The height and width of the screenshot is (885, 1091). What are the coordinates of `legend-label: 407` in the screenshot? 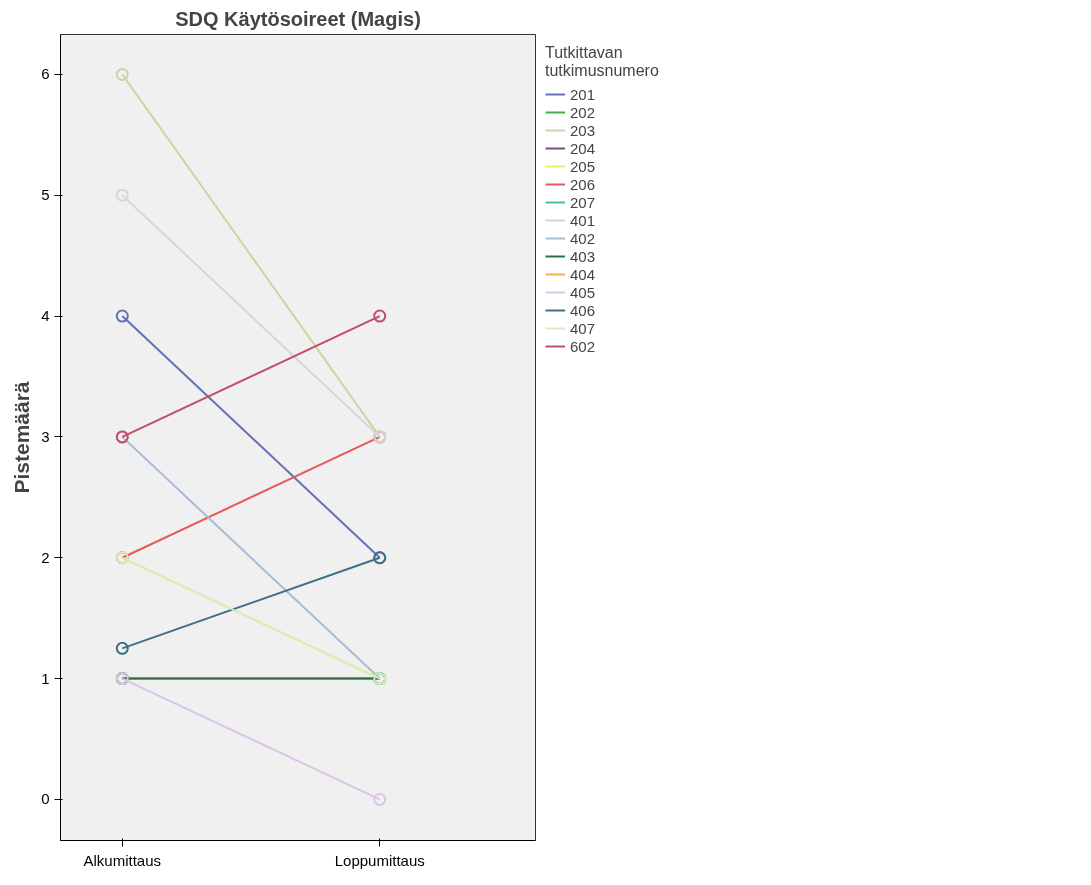 It's located at (583, 328).